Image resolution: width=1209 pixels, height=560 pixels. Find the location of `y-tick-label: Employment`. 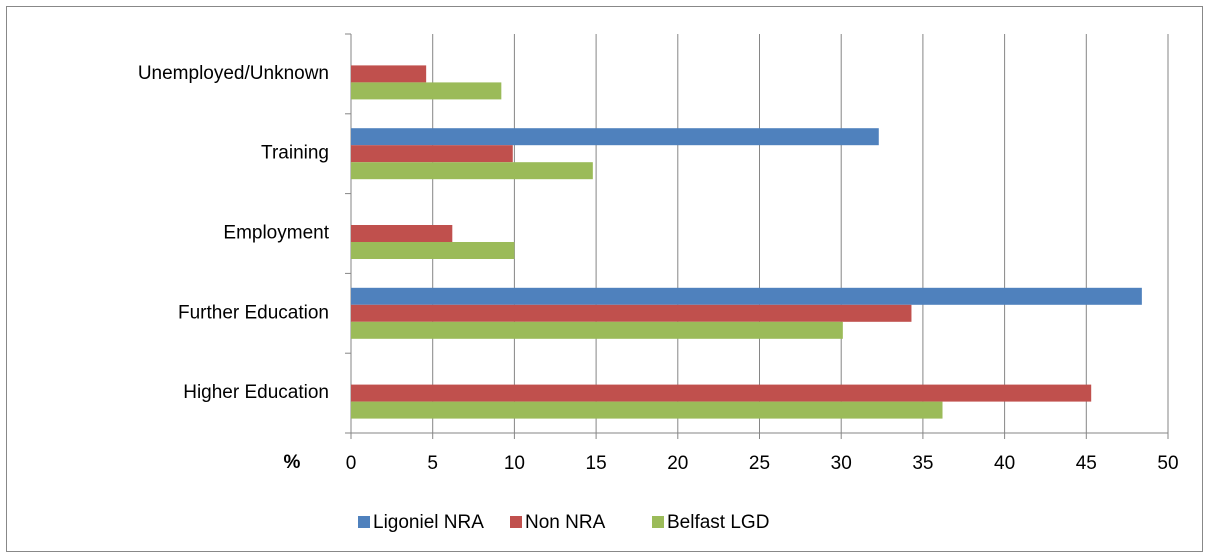

y-tick-label: Employment is located at coordinates (276, 233).